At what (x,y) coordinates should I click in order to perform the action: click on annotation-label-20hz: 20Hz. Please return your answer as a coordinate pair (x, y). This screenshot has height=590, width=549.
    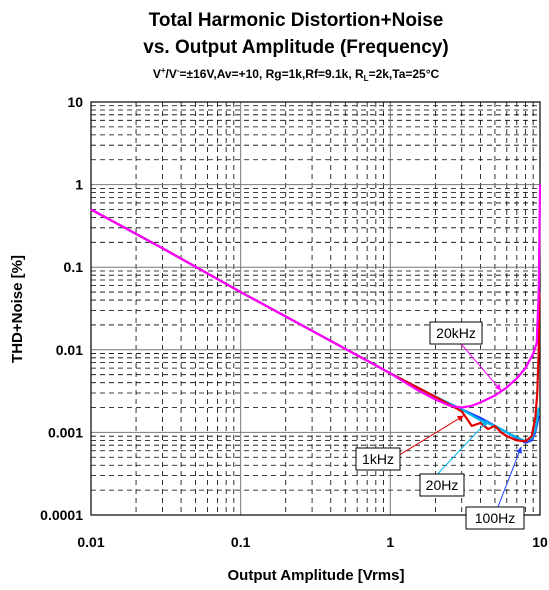
    Looking at the image, I should click on (442, 485).